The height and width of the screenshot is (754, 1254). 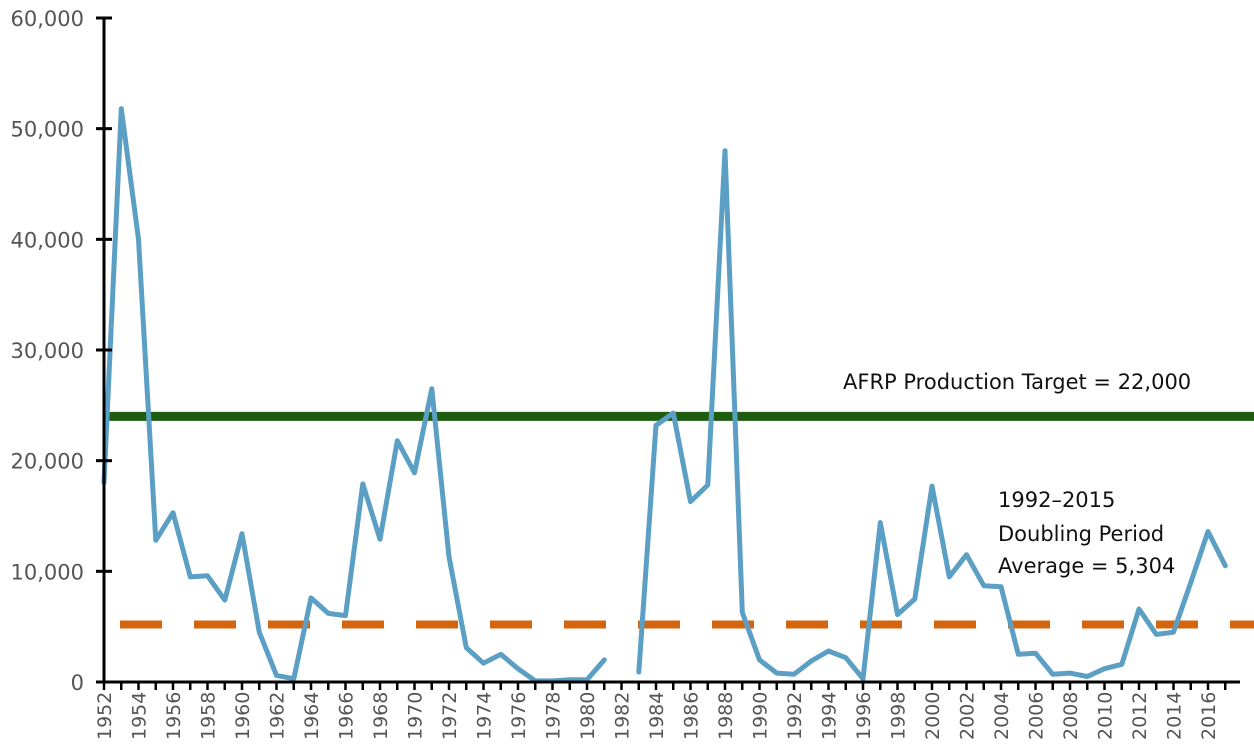 I want to click on x-tick-label: 1964, so click(x=312, y=716).